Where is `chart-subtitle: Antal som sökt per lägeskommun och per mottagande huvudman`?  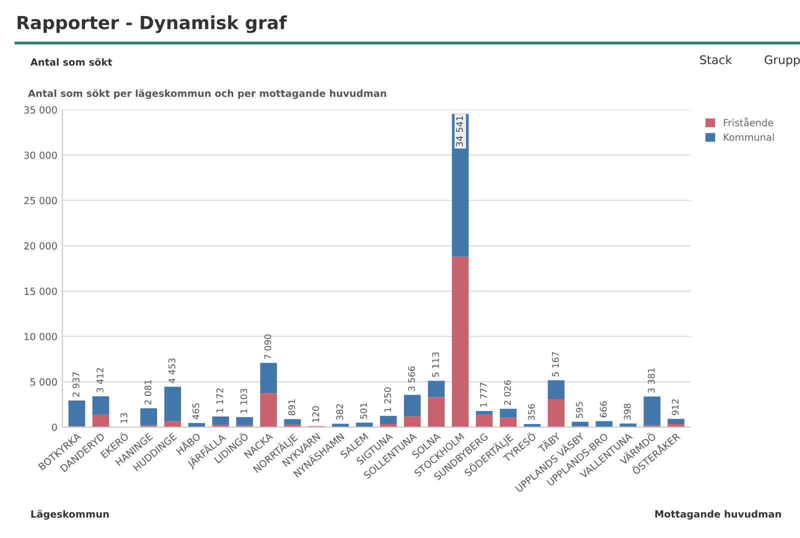 chart-subtitle: Antal som sökt per lägeskommun och per mottagande huvudman is located at coordinates (207, 94).